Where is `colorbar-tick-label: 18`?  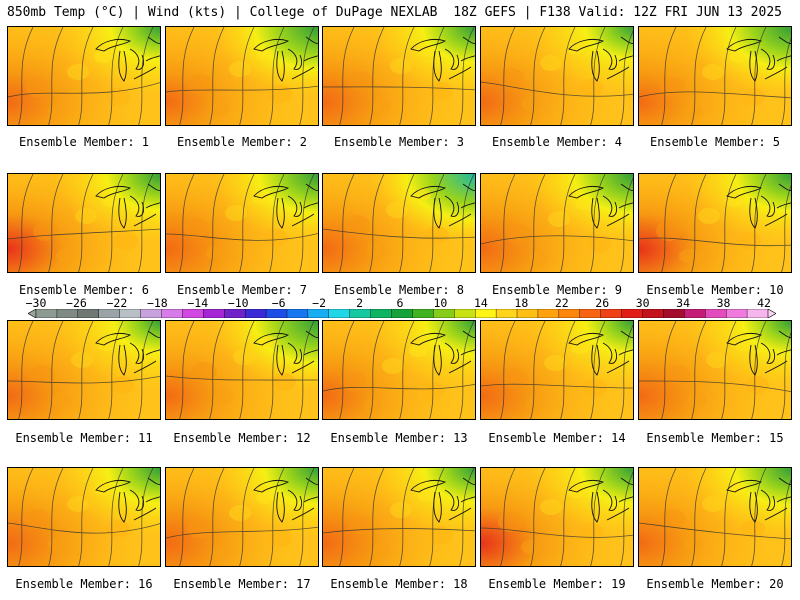 colorbar-tick-label: 18 is located at coordinates (521, 303).